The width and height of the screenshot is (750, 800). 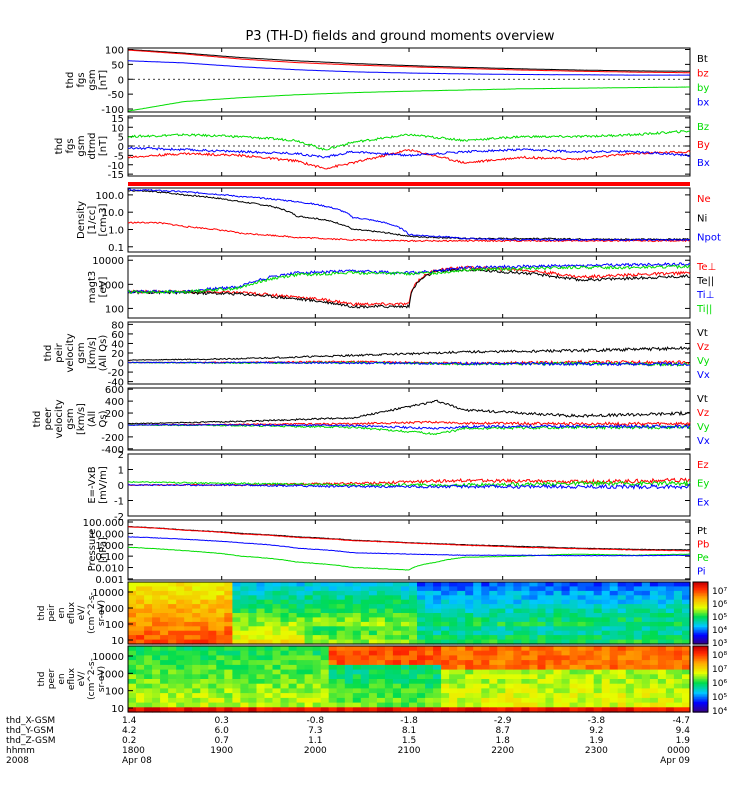 I want to click on y-axis-label: dtrnd, so click(x=92, y=146).